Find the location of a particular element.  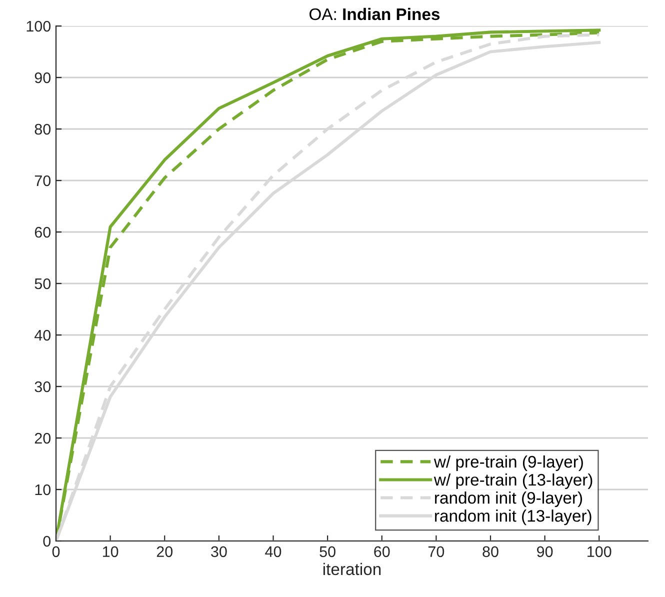

x-tick-label: 70 is located at coordinates (436, 552).